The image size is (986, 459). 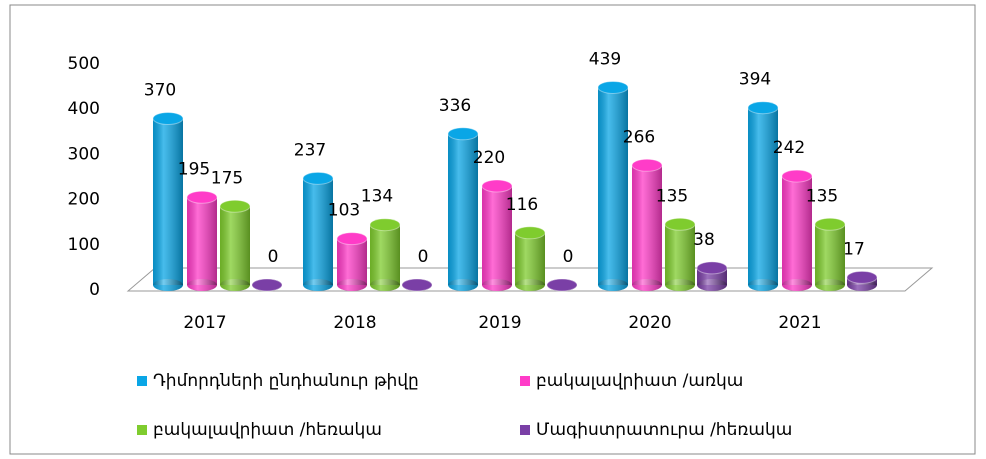 I want to click on legend-label: Մագիստրատուրա /հեռակա, so click(x=664, y=430).